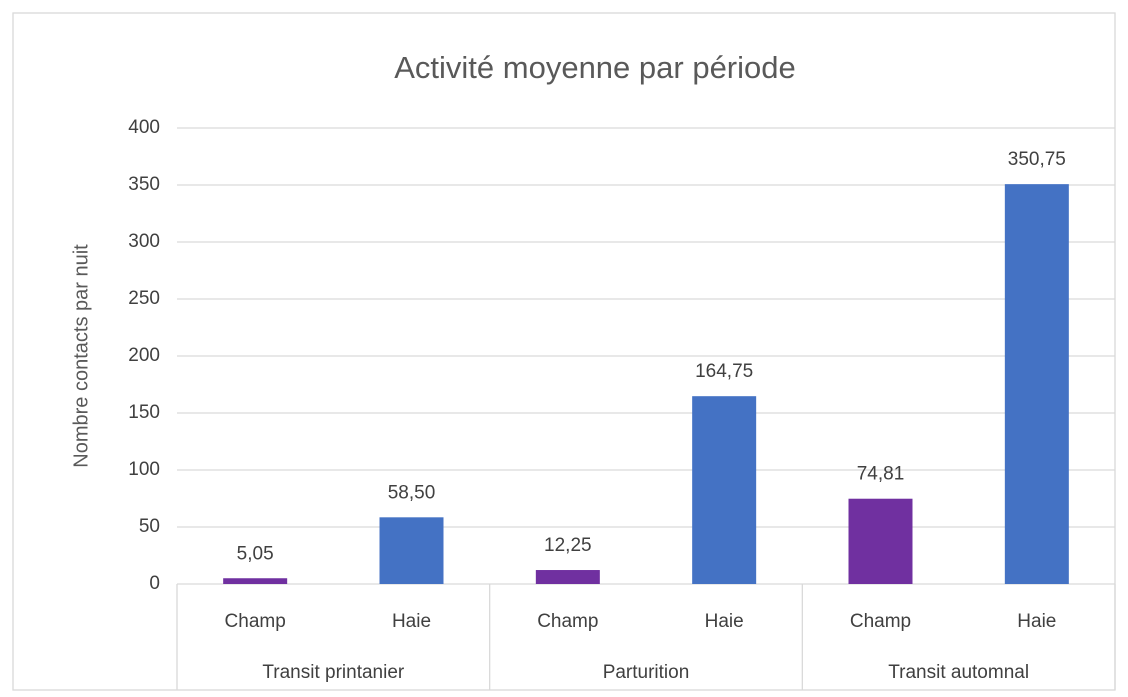  What do you see at coordinates (255, 553) in the screenshot?
I see `data-label: 5,05` at bounding box center [255, 553].